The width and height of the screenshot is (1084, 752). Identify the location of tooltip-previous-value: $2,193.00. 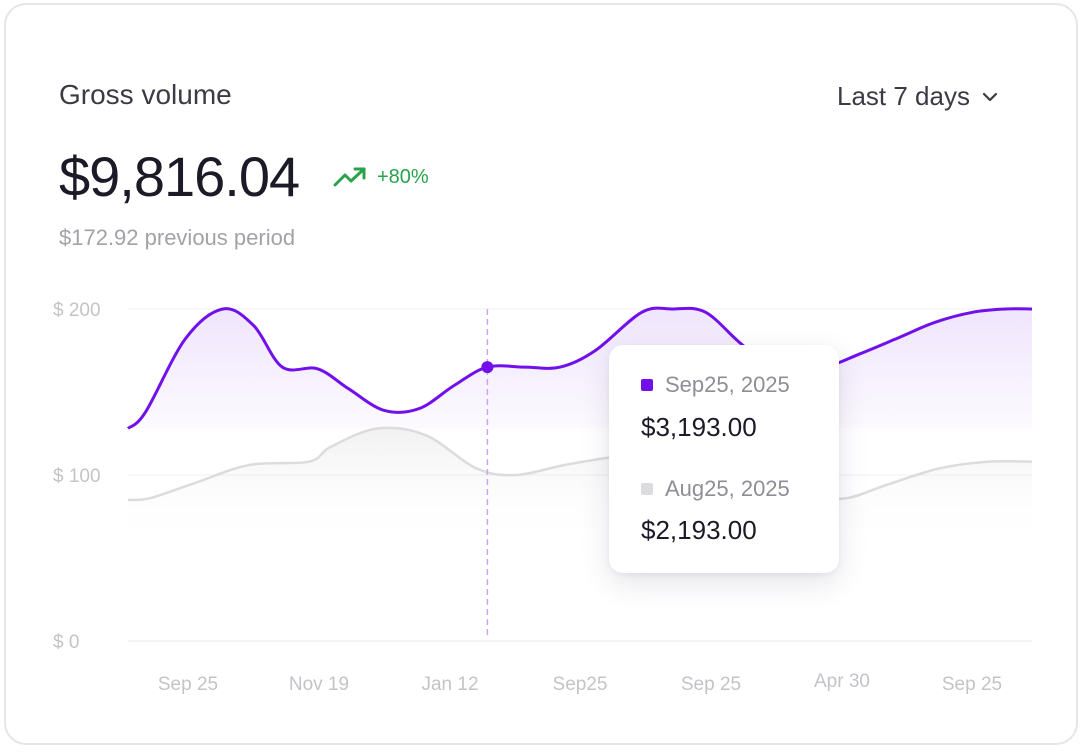
(699, 530).